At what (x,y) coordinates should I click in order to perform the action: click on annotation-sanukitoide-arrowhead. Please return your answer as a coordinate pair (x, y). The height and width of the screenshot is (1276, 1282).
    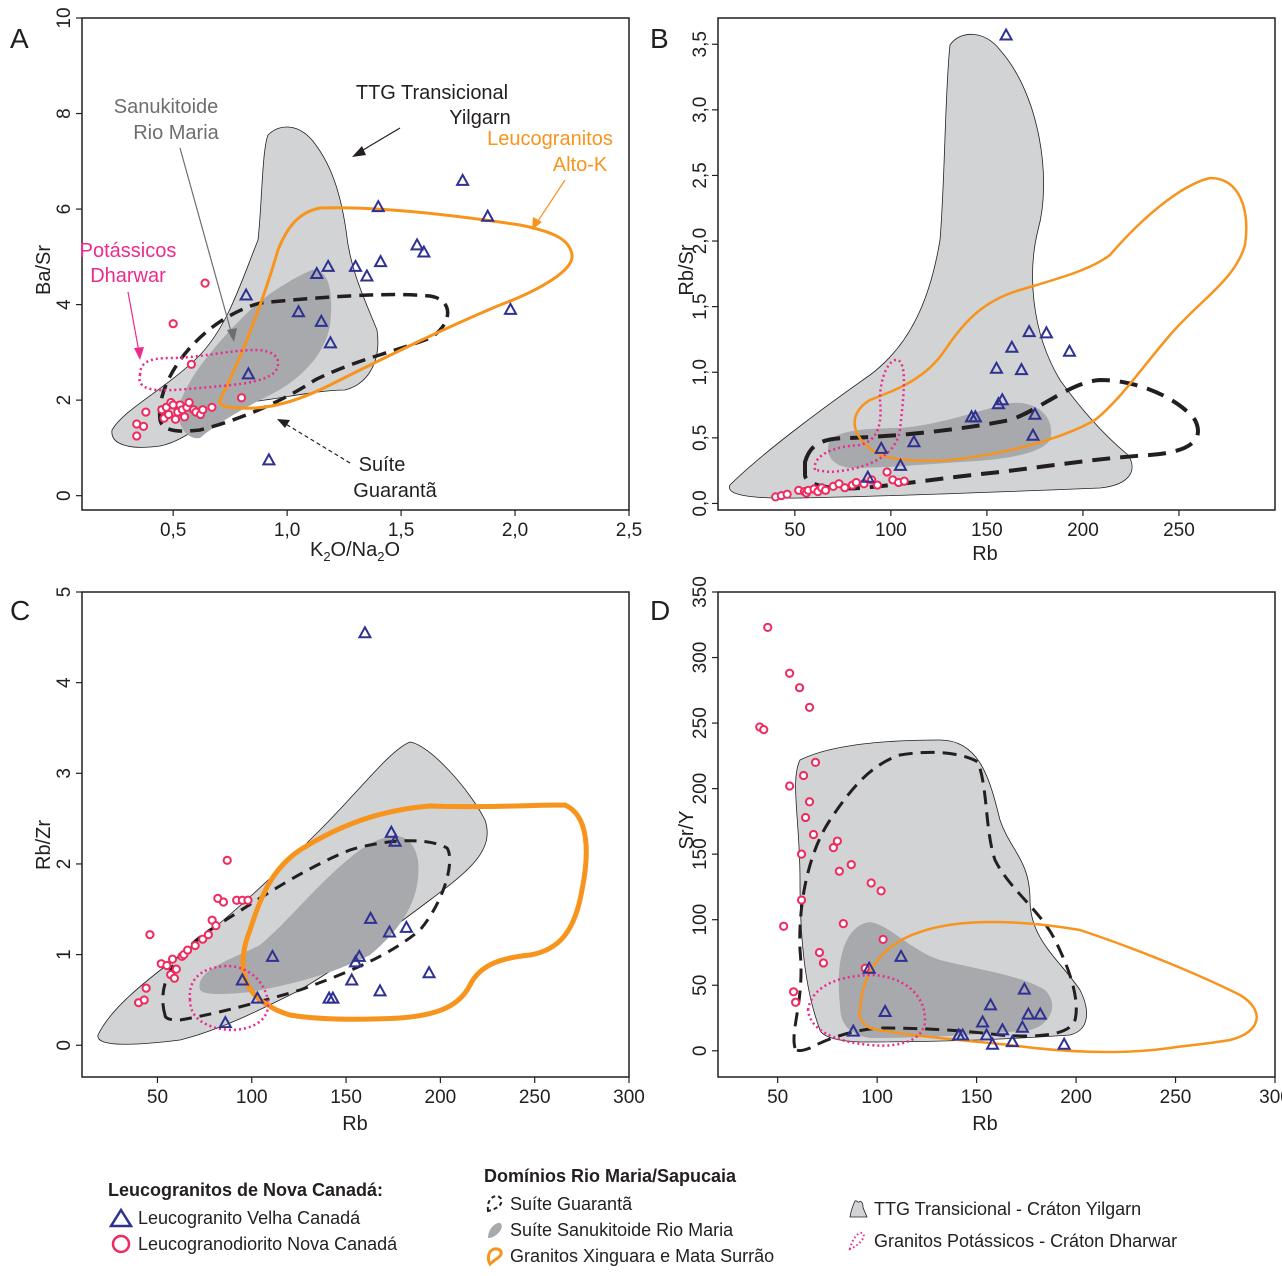
    Looking at the image, I should click on (232, 335).